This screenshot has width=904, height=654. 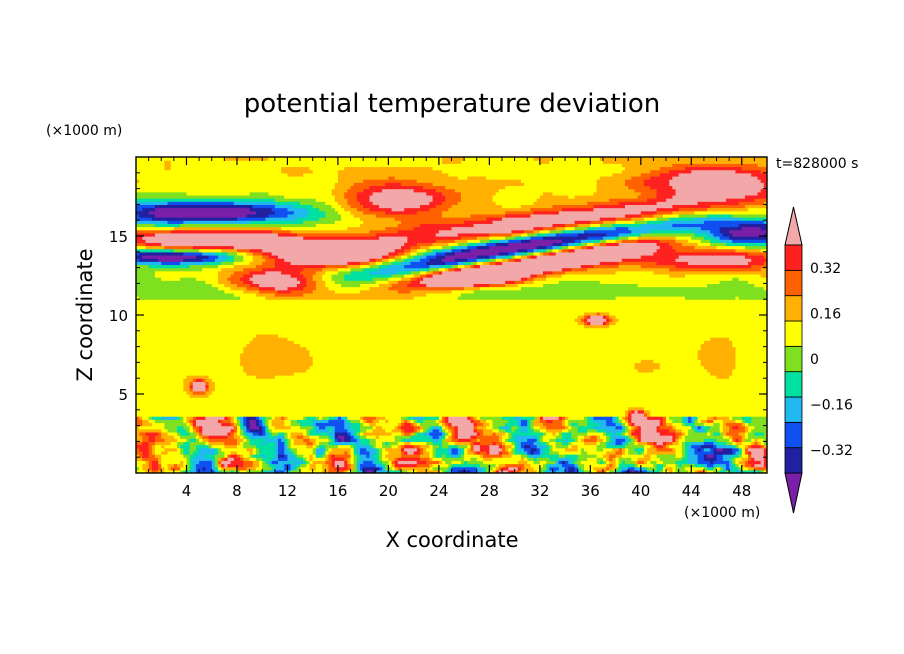 I want to click on x-tick-label: 44, so click(x=691, y=491).